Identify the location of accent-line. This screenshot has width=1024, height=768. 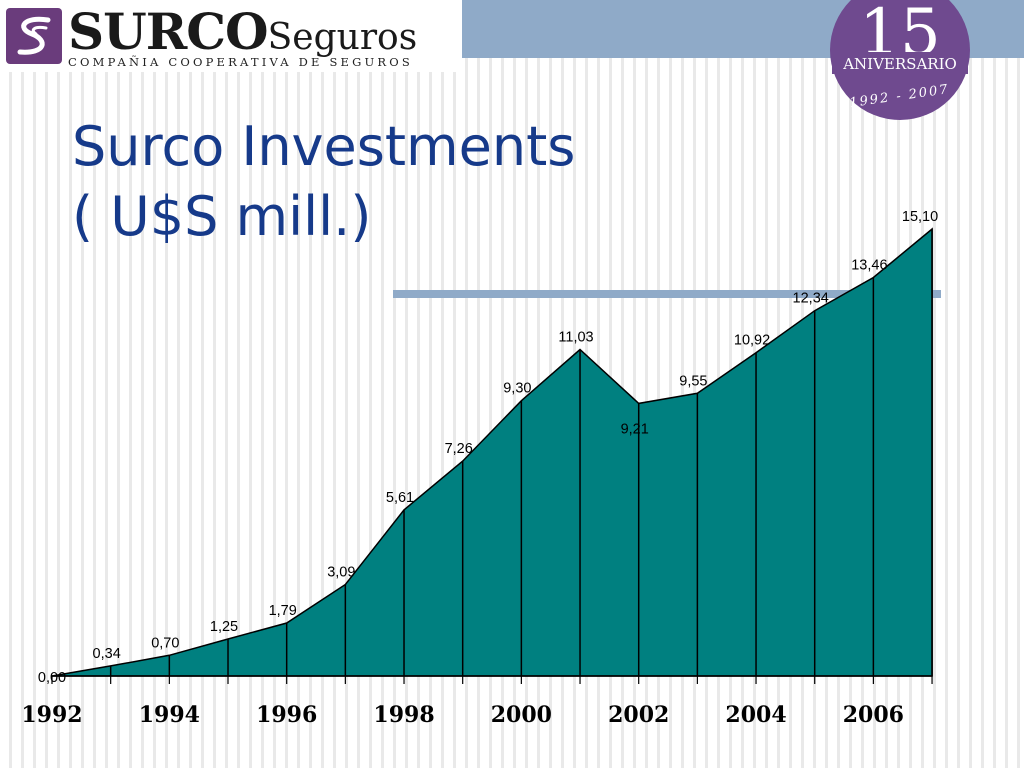
(667, 294).